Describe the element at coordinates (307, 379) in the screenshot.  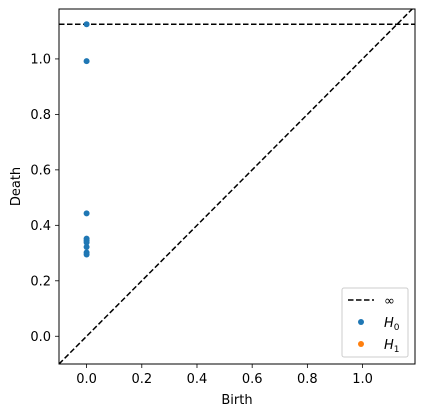
I see `x-tick-label: 0.8` at that location.